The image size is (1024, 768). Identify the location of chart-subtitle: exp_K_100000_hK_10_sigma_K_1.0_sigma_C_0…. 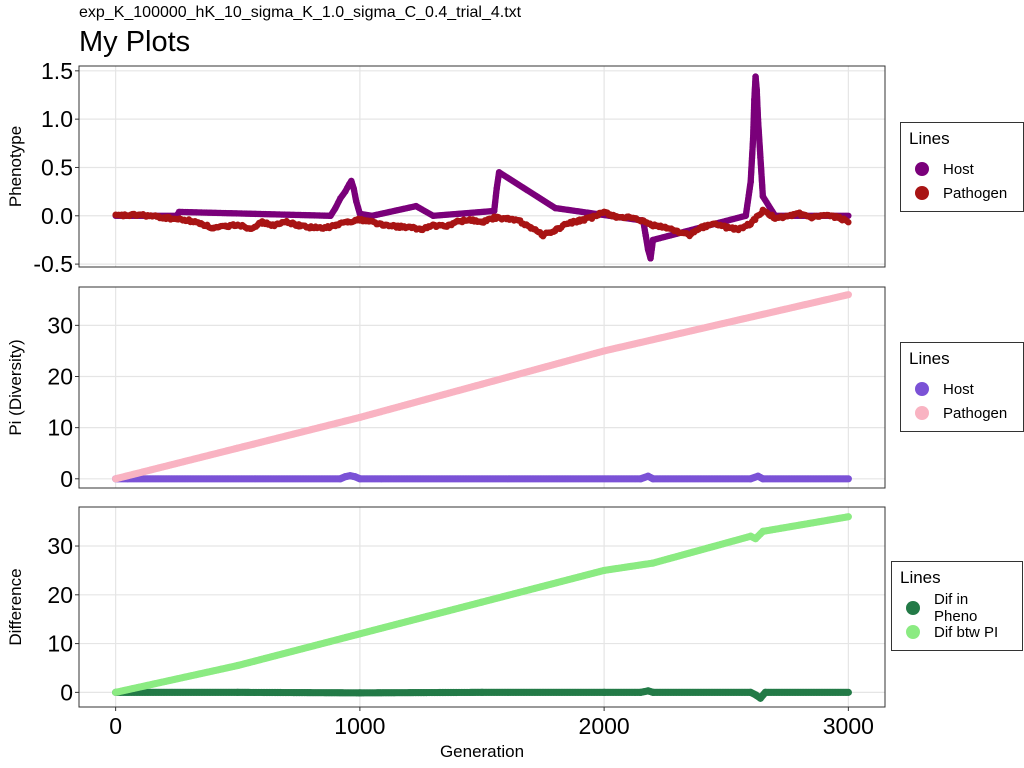
(300, 12).